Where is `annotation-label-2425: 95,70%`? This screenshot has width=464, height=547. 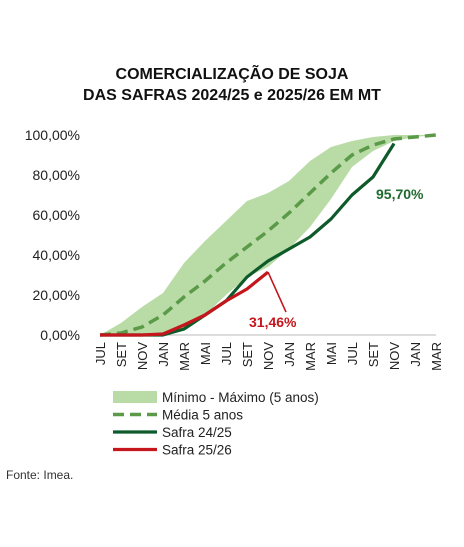 annotation-label-2425: 95,70% is located at coordinates (400, 194).